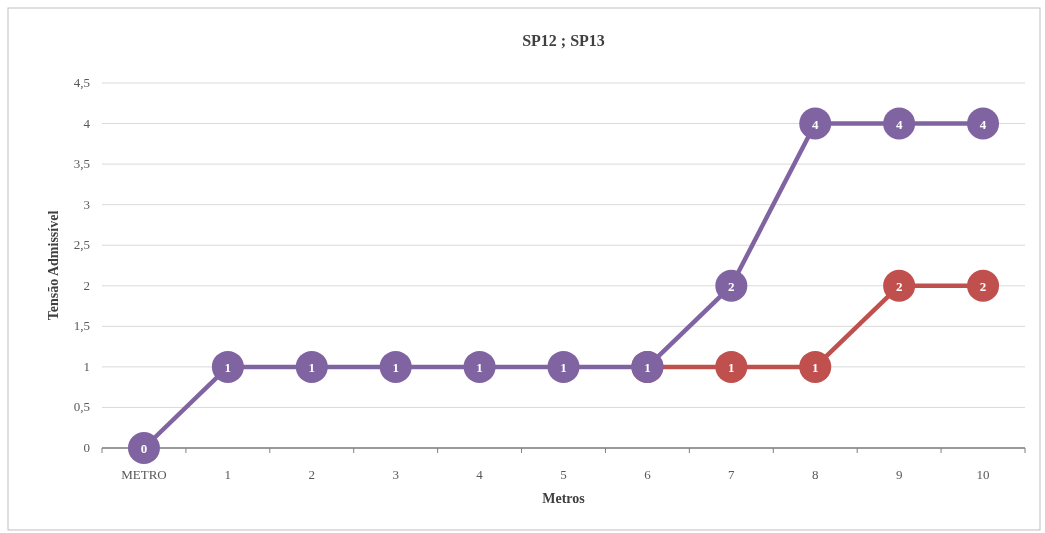 The width and height of the screenshot is (1045, 533). What do you see at coordinates (144, 474) in the screenshot?
I see `x-tick-label: METRO` at bounding box center [144, 474].